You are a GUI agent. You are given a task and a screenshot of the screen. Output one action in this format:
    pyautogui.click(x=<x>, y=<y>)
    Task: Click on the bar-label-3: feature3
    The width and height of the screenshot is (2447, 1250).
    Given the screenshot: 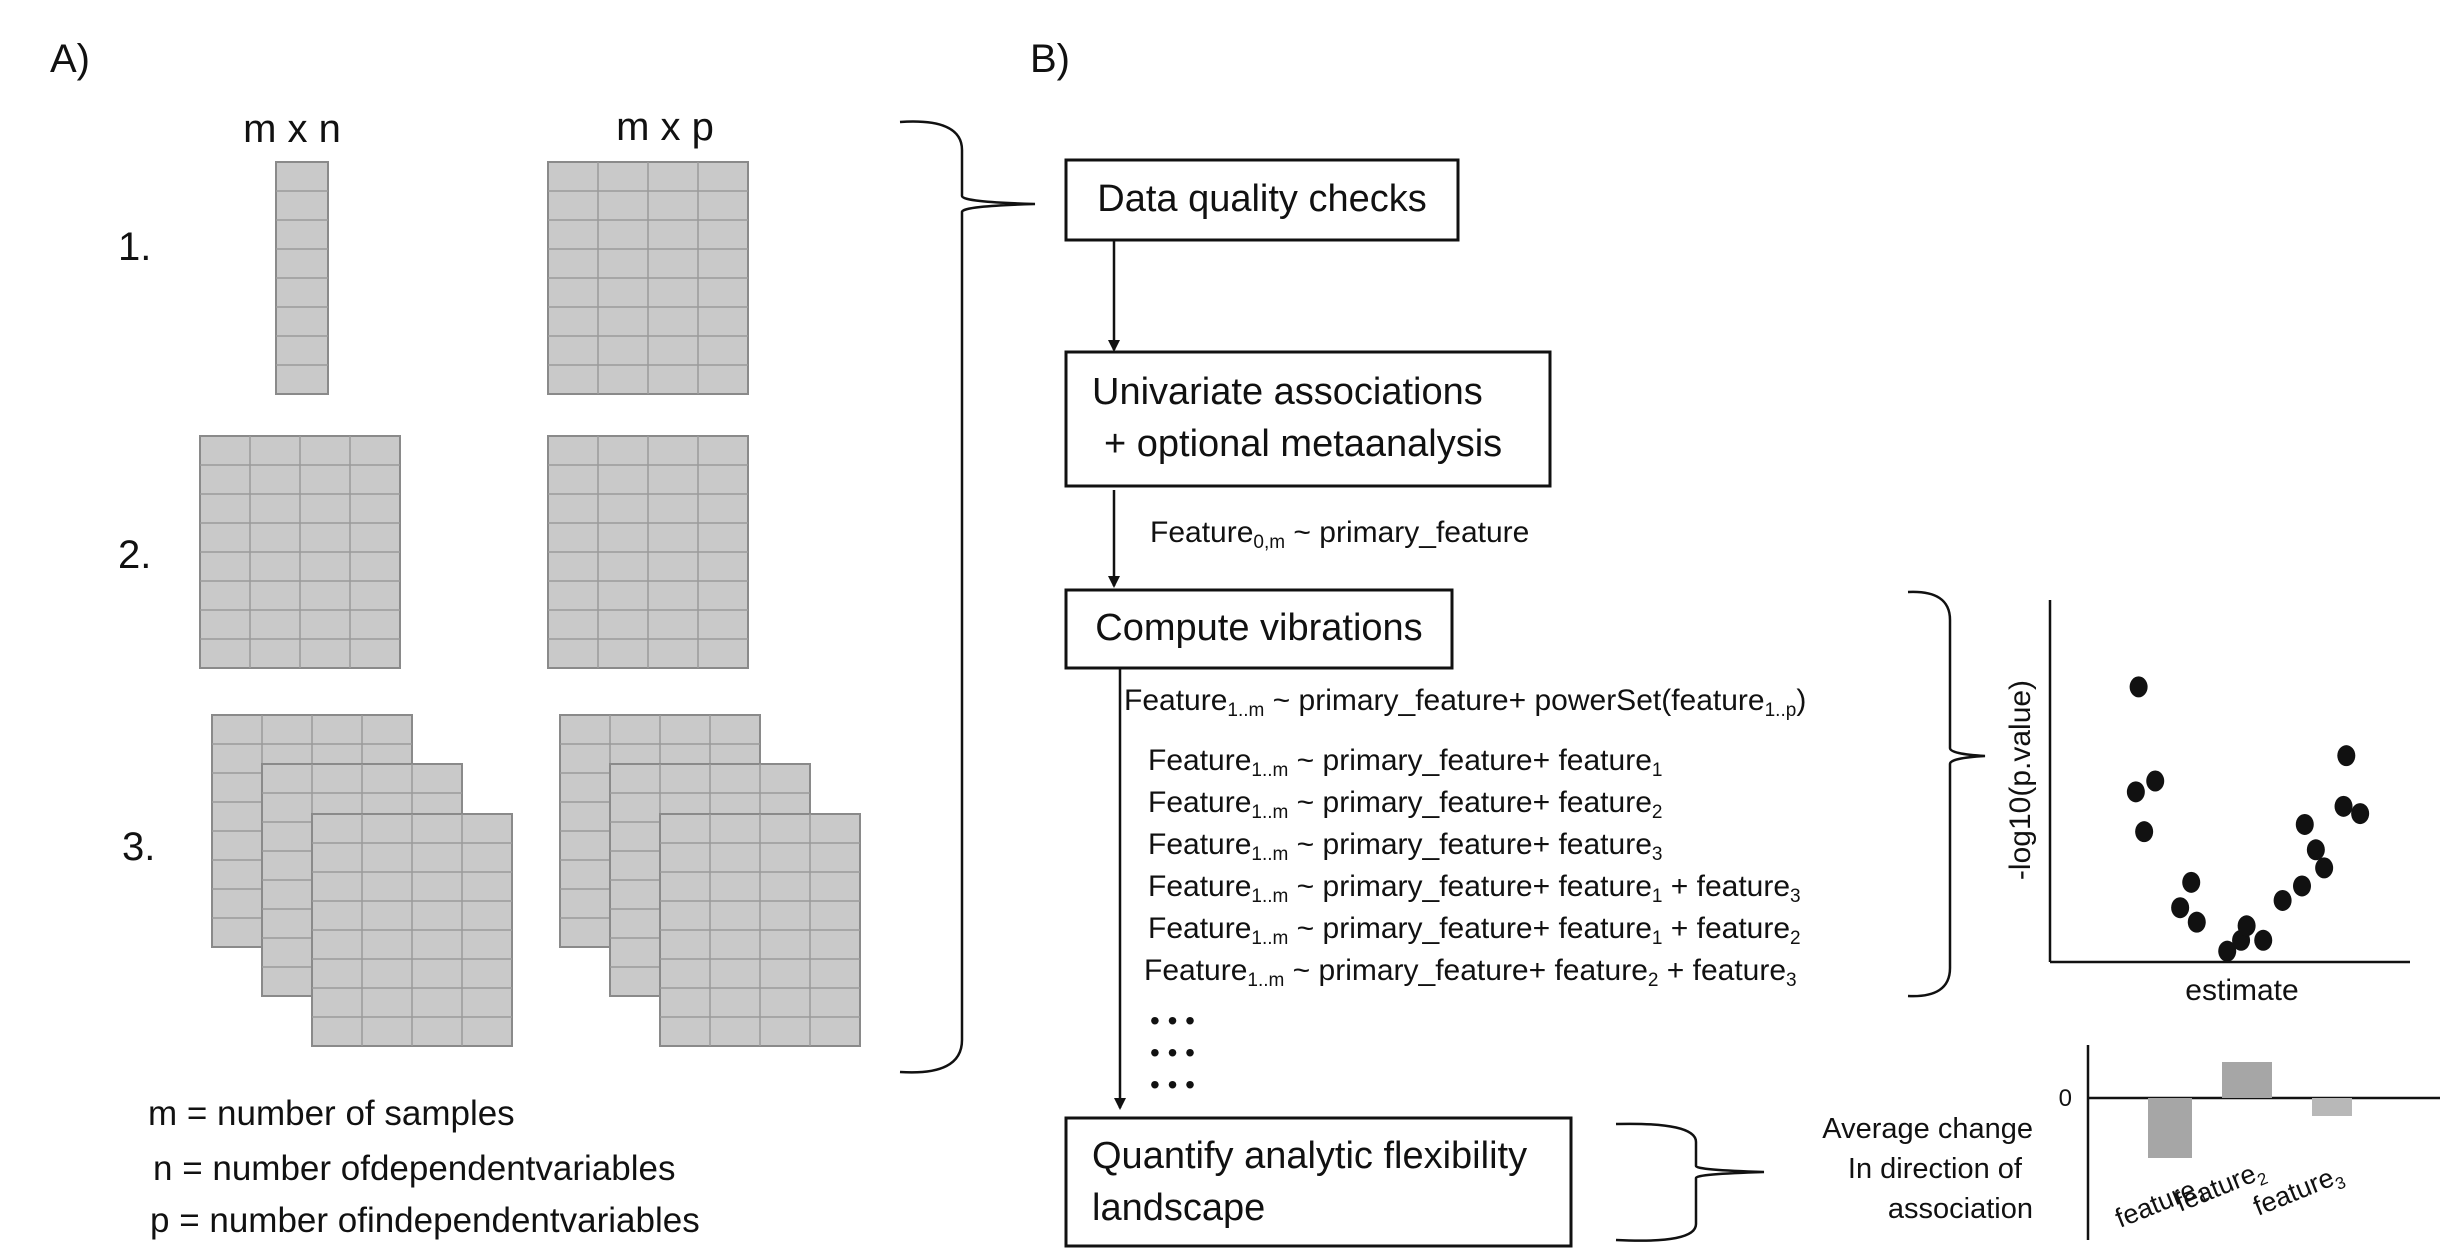 What is the action you would take?
    pyautogui.click(x=2298, y=1192)
    